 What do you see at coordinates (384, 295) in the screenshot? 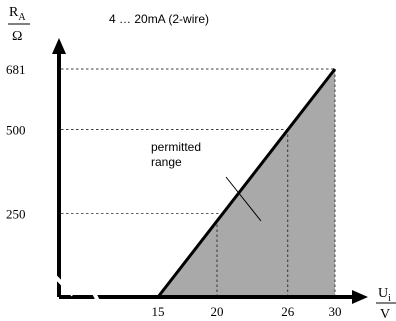
I see `x-axis-label: Ui` at bounding box center [384, 295].